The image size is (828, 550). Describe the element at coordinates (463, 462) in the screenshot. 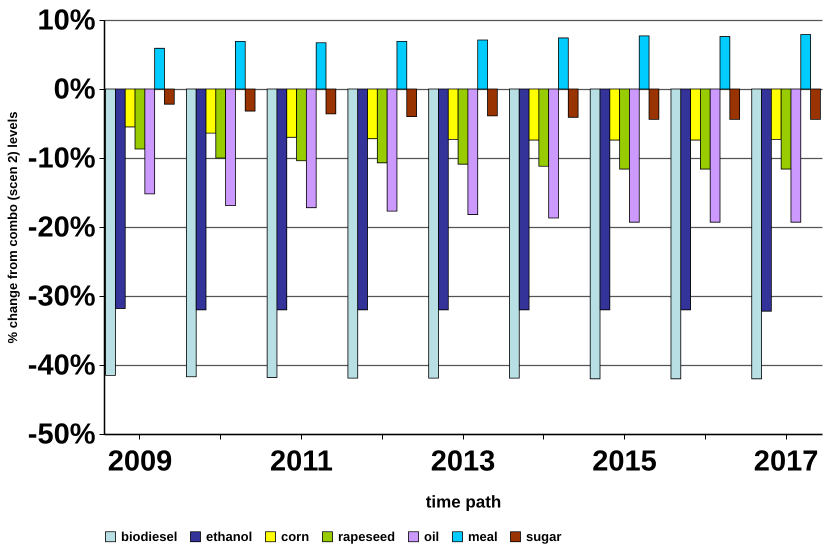

I see `x-tick-label: 2013` at that location.